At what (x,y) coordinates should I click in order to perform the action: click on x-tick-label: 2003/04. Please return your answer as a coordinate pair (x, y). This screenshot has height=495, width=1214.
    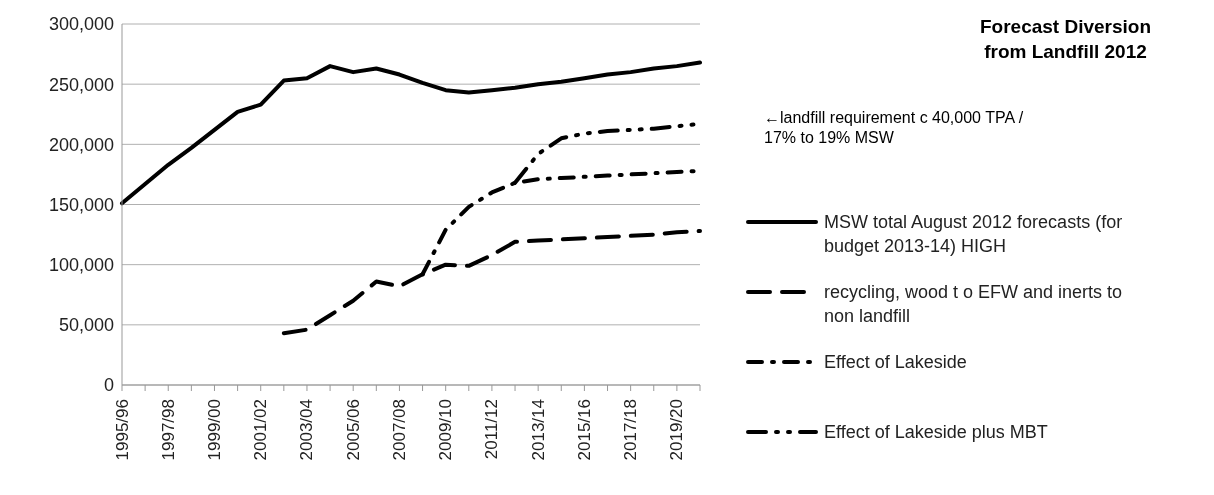
    Looking at the image, I should click on (307, 430).